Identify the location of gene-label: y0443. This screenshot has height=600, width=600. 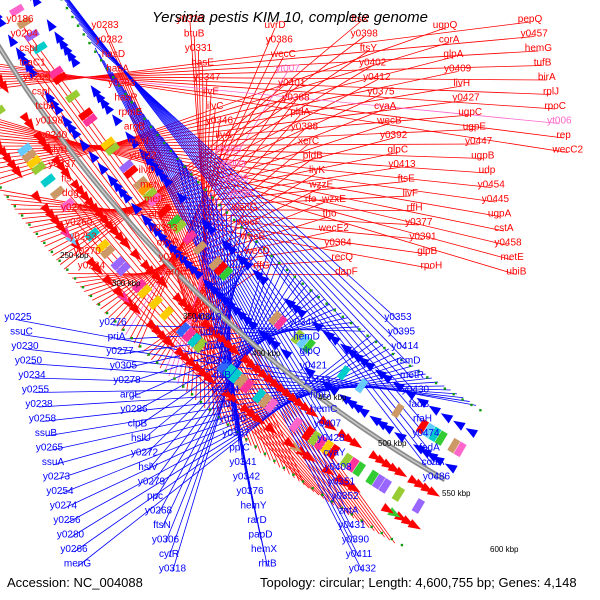
(317, 380).